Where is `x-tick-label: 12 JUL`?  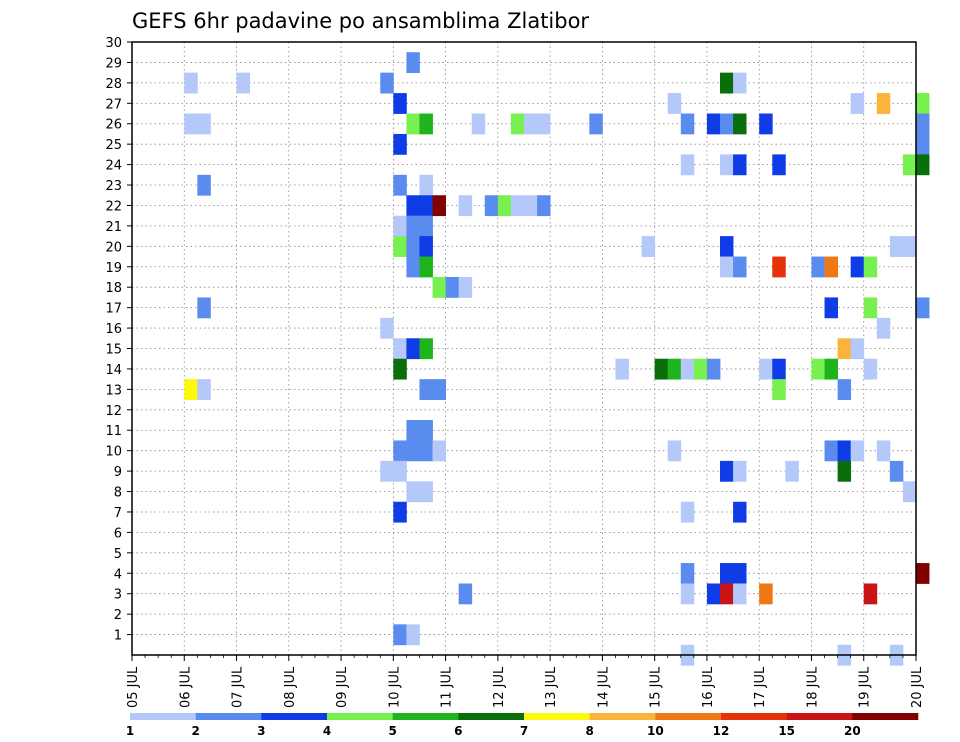
x-tick-label: 12 JUL is located at coordinates (499, 687).